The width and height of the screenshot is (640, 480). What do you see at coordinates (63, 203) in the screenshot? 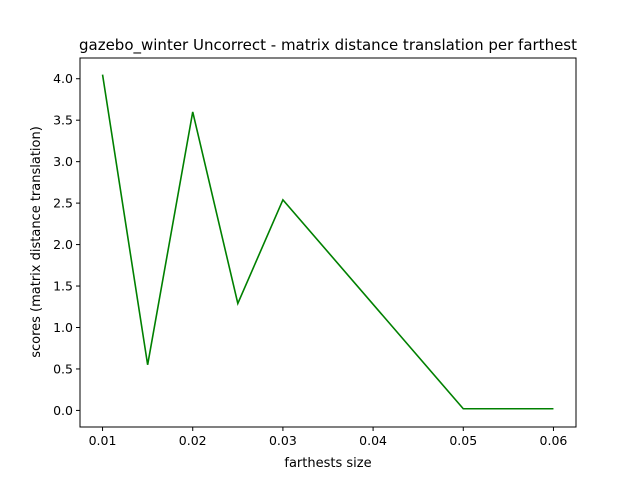
I see `y-tick-label: 2.5` at bounding box center [63, 203].